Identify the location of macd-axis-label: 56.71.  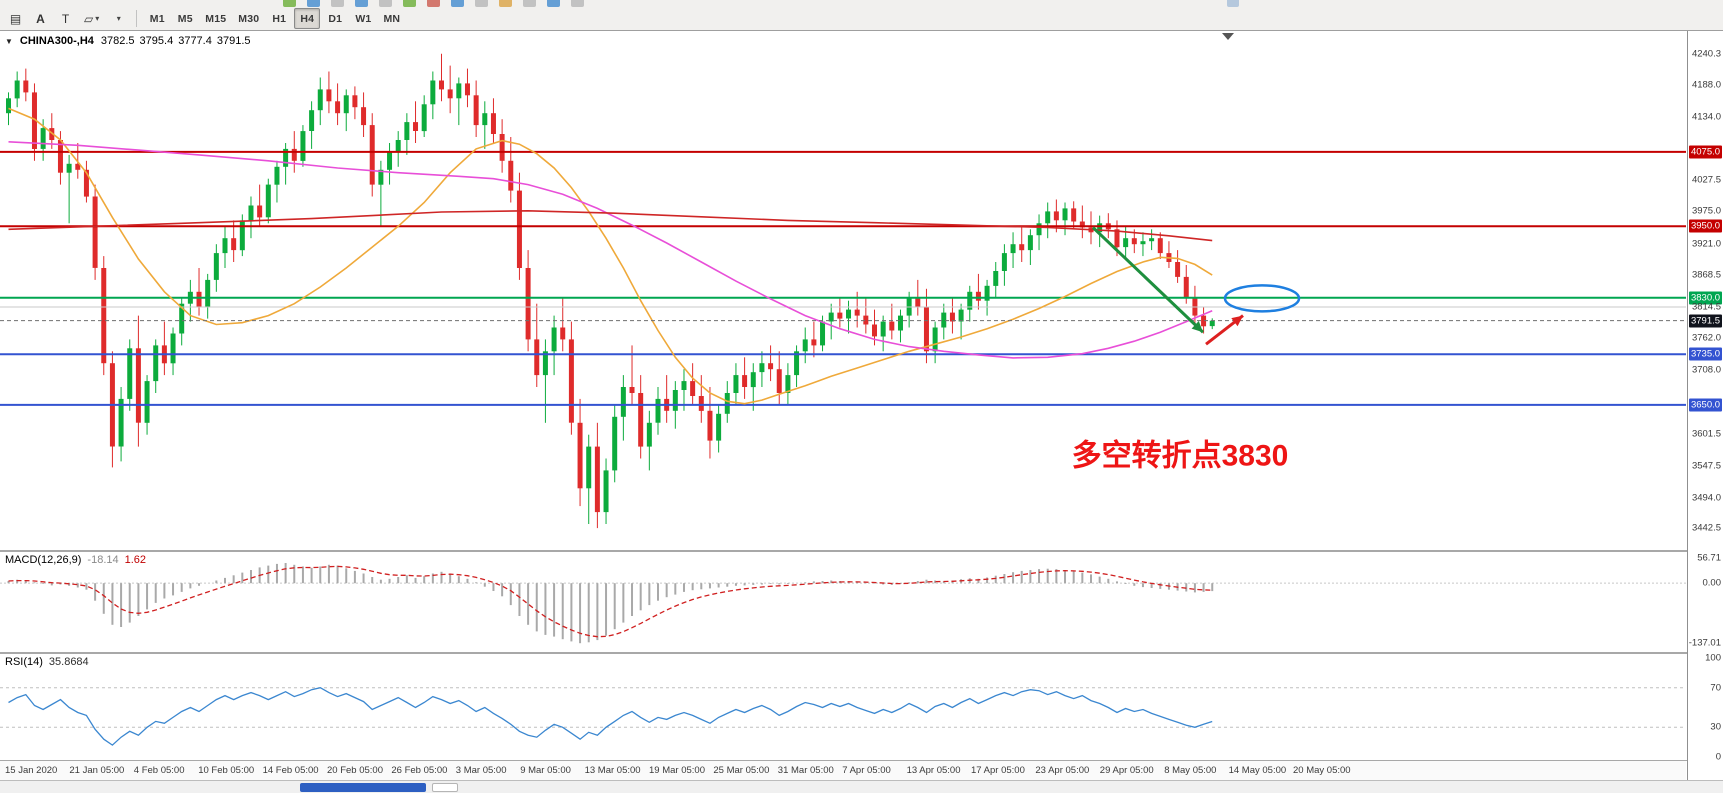
(1709, 558).